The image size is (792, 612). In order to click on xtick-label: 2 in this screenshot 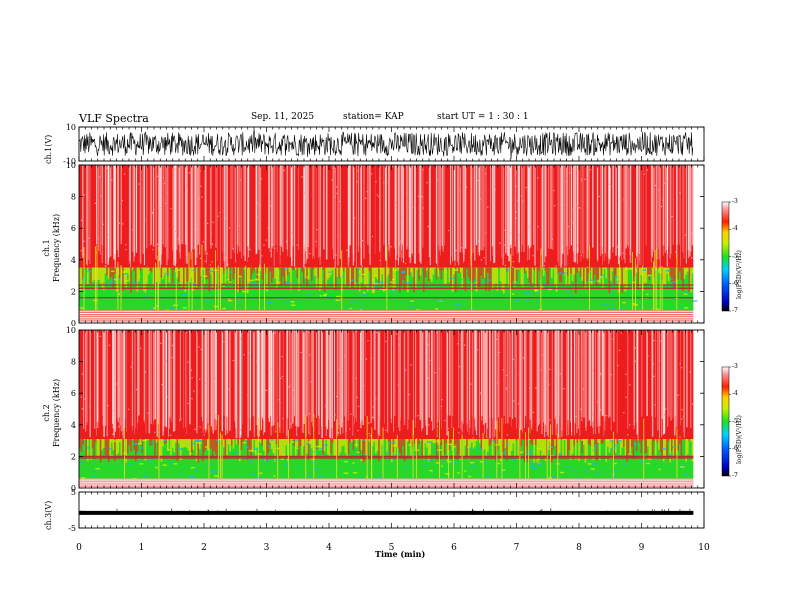, I will do `click(204, 548)`.